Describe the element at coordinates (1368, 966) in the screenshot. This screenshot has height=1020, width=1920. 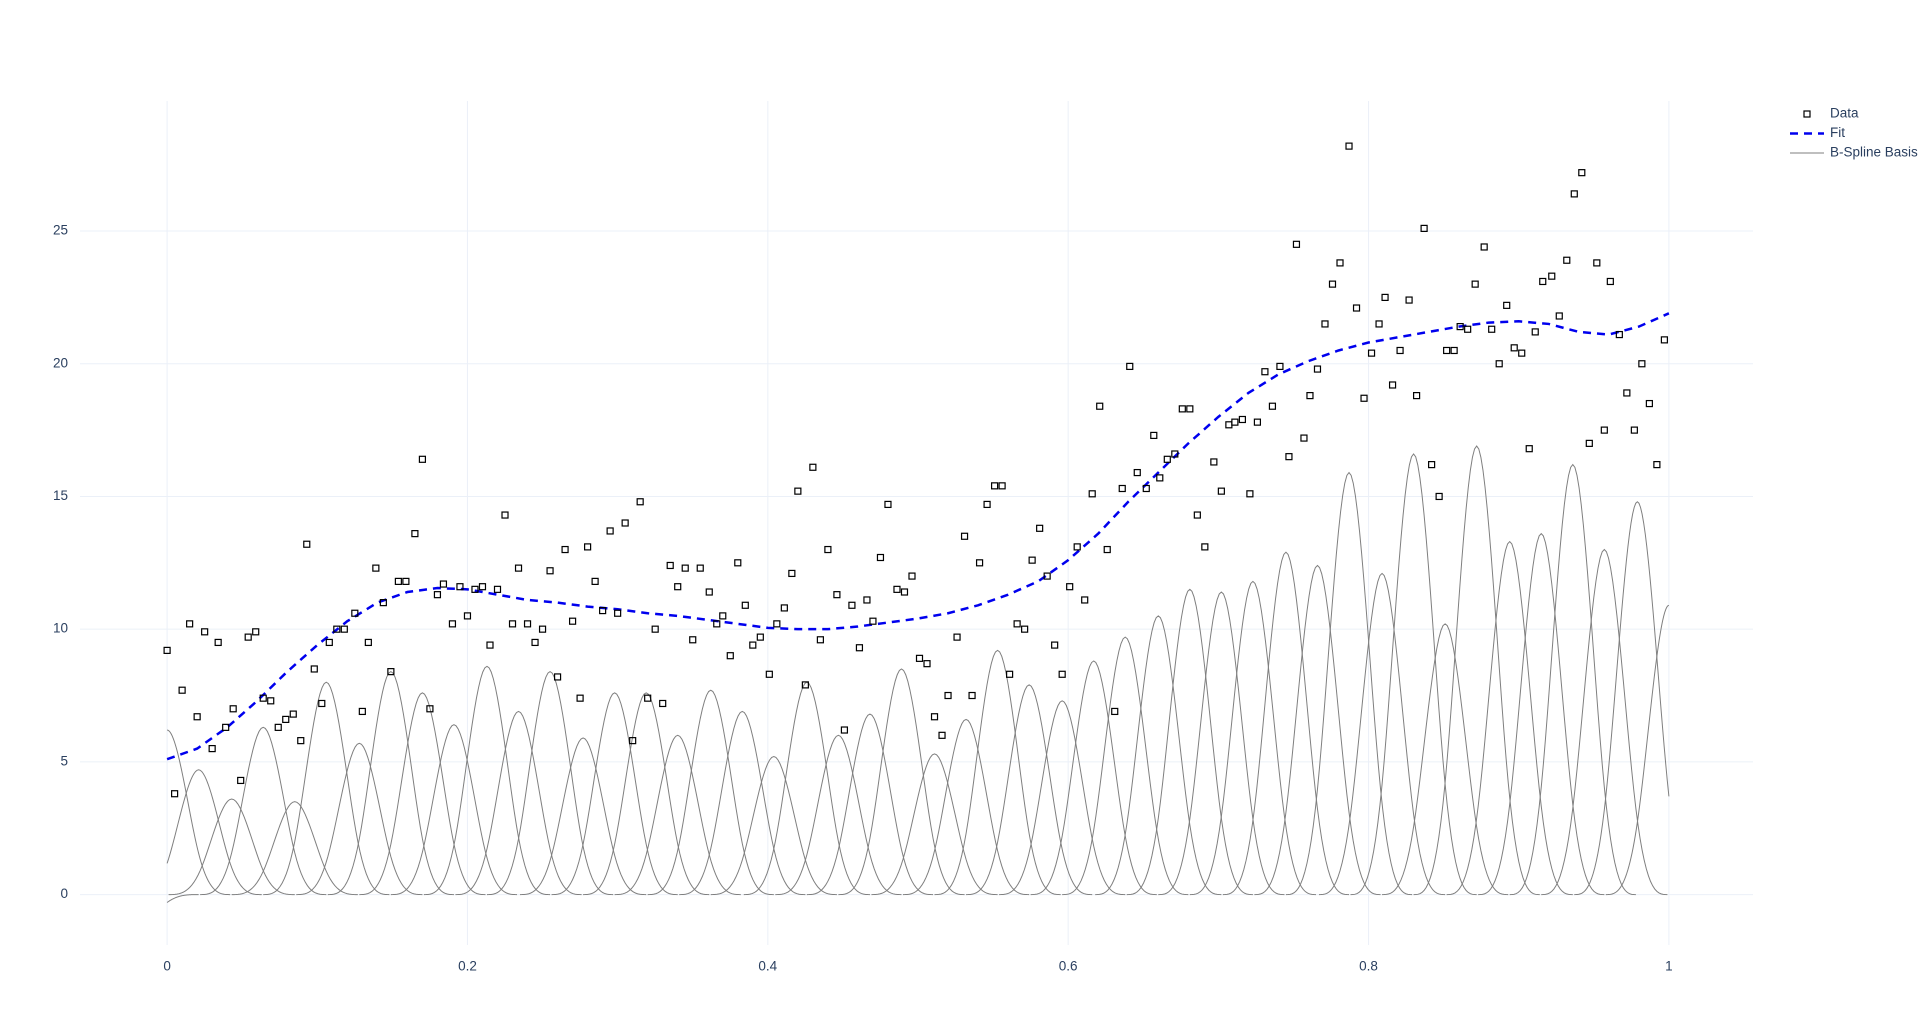
I see `x-tick-label: 0.8` at that location.